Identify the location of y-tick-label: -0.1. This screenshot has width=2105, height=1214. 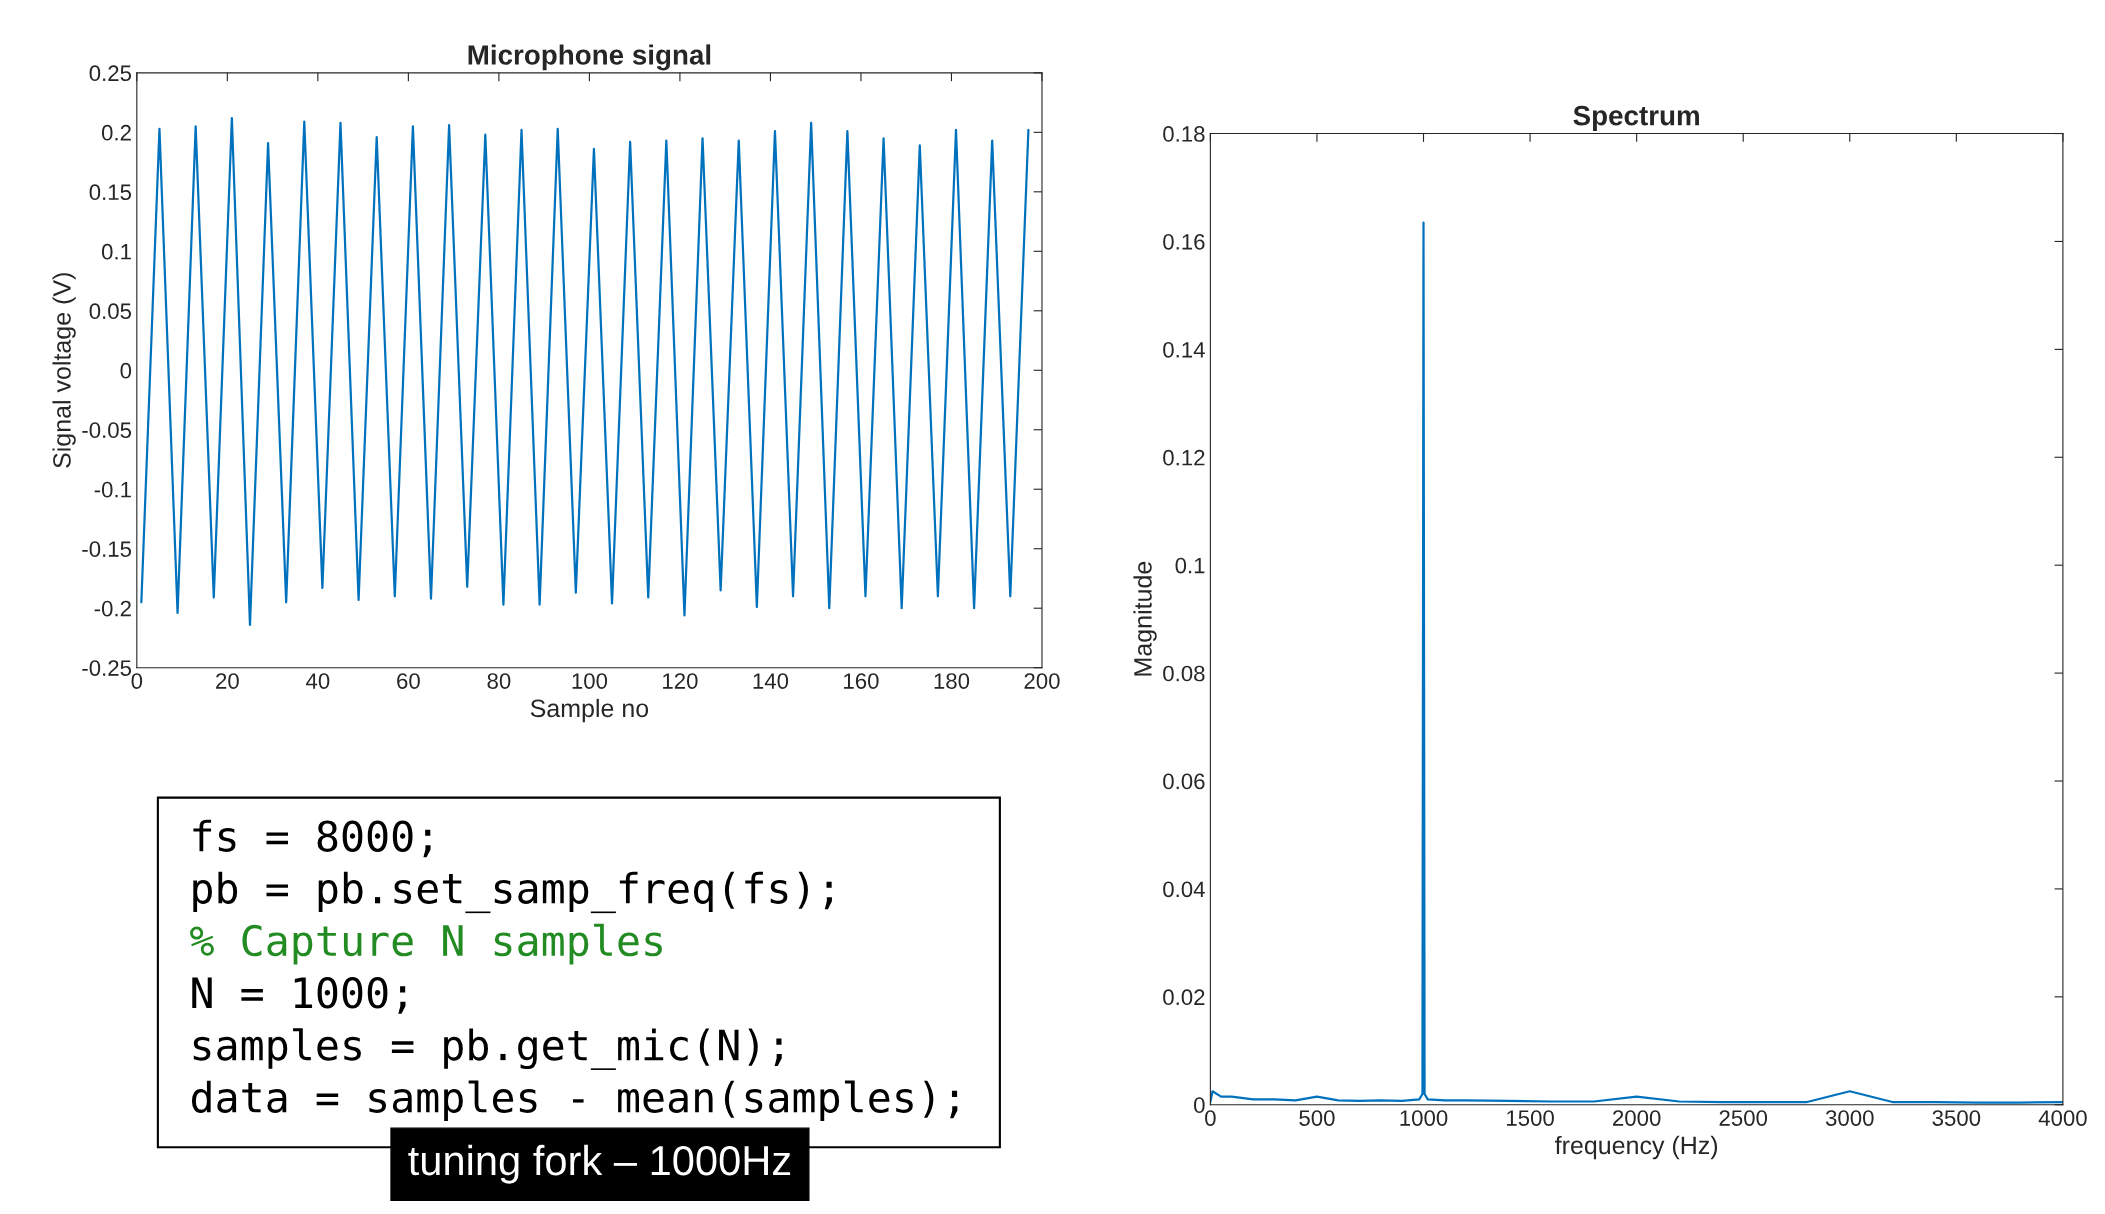
(112, 489).